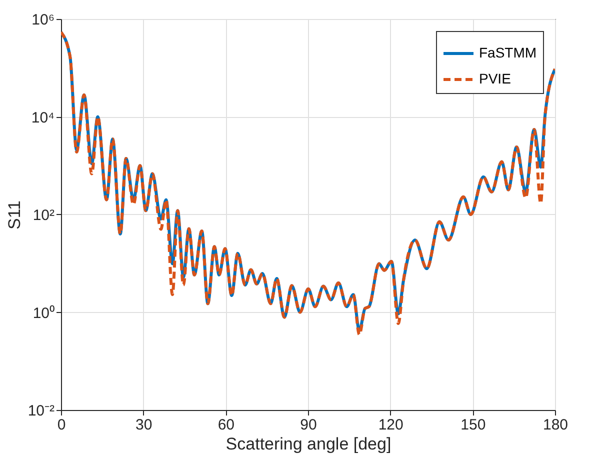  I want to click on y-tick-label: 10⁰, so click(43, 313).